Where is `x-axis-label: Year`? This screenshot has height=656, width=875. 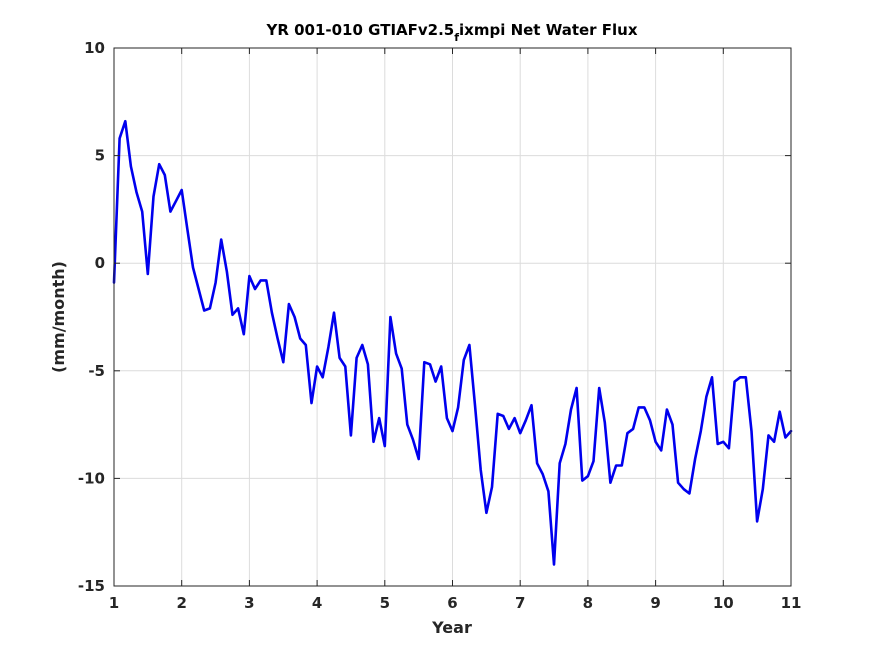
x-axis-label: Year is located at coordinates (451, 627).